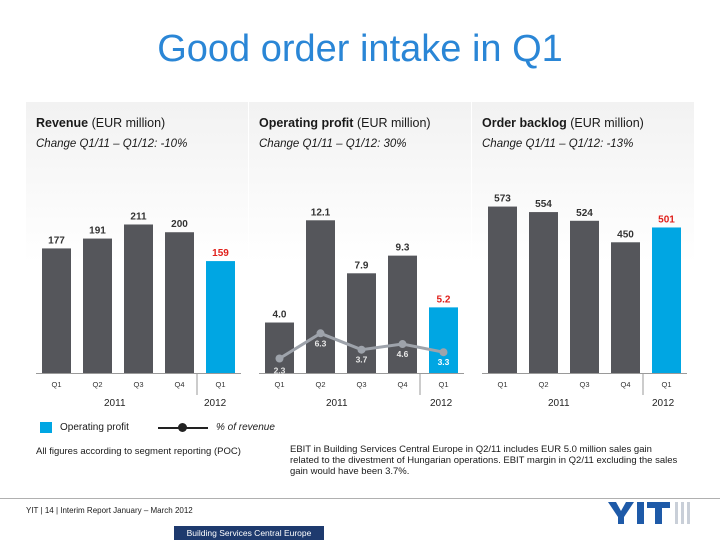  What do you see at coordinates (625, 234) in the screenshot?
I see `data-label: 450` at bounding box center [625, 234].